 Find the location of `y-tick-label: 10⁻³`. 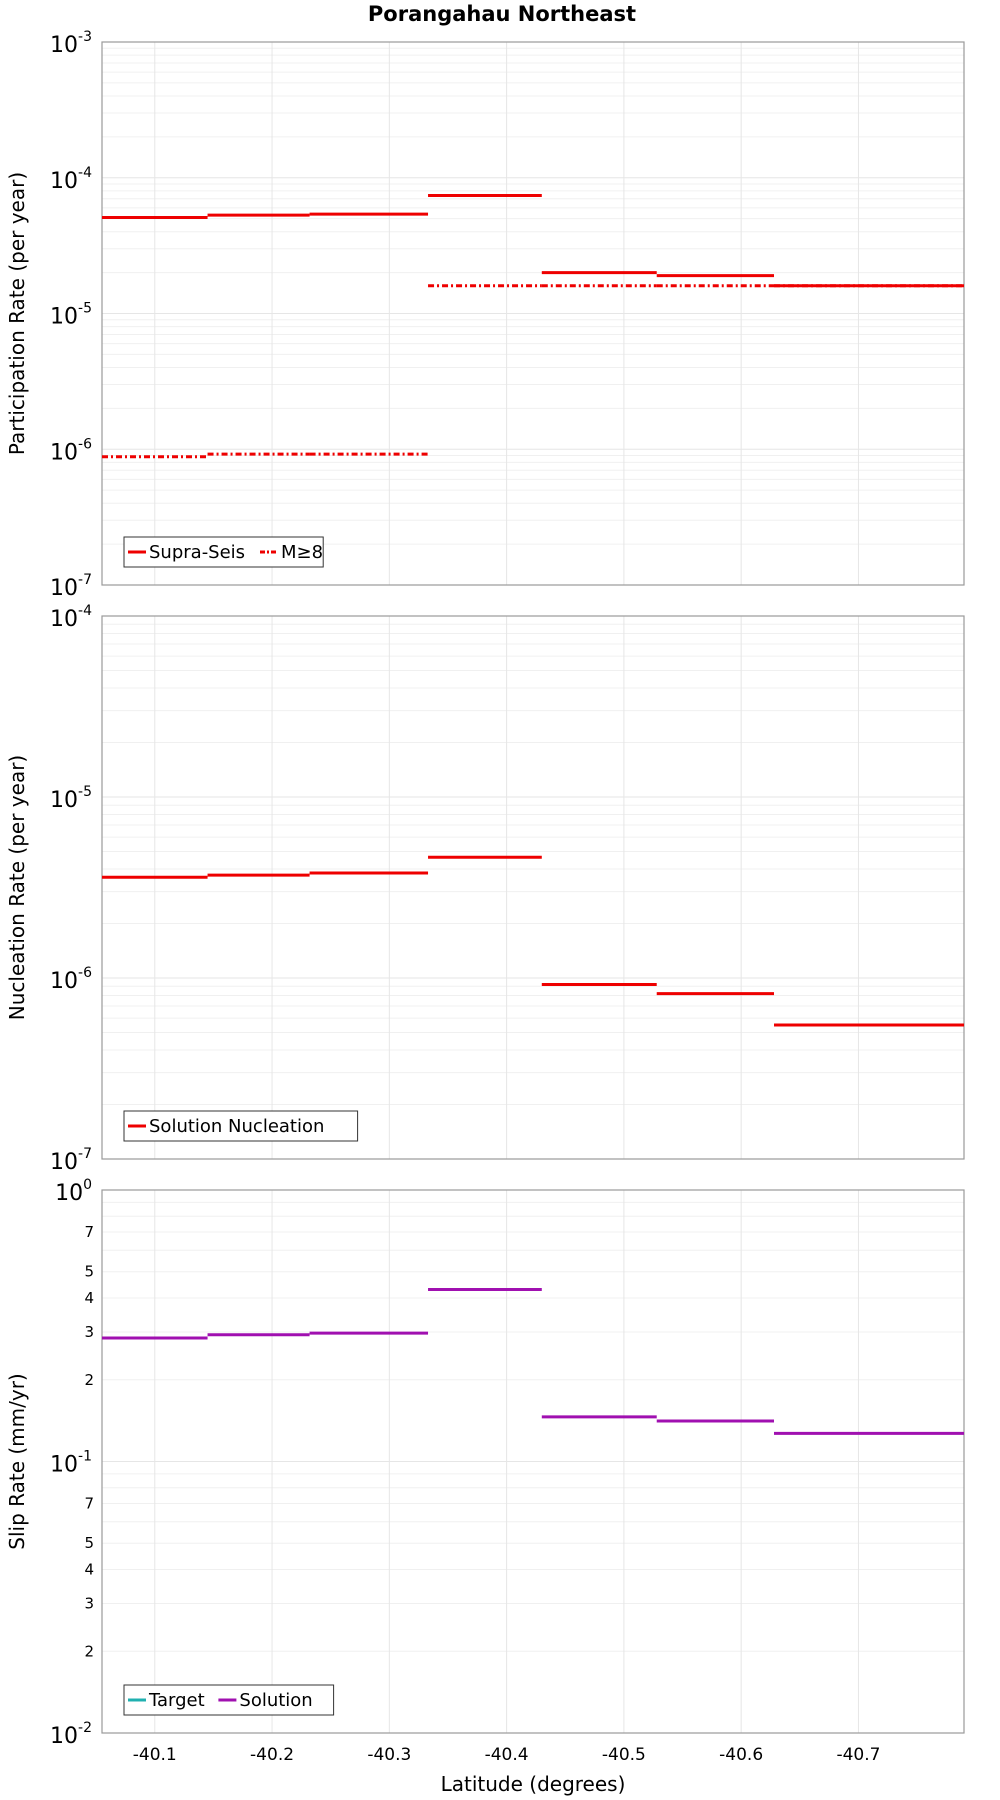

y-tick-label: 10⁻³ is located at coordinates (71, 43).